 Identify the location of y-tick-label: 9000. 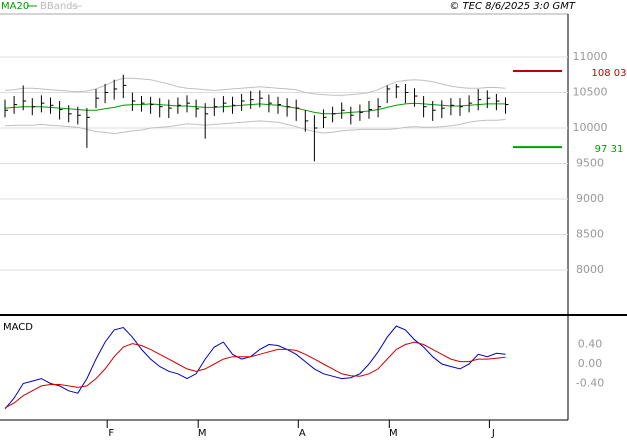
(590, 198).